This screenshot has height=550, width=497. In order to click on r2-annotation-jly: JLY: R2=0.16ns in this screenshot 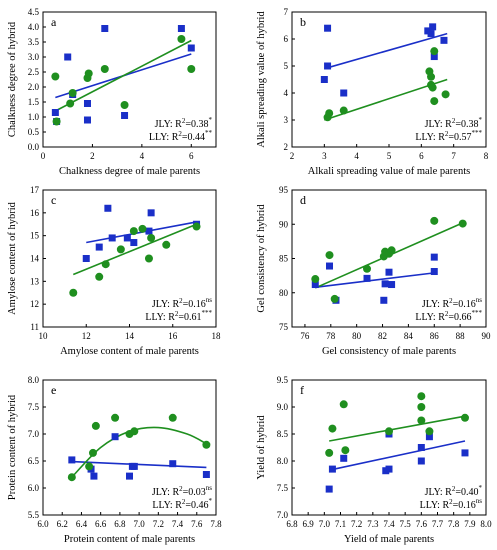, I will do `click(452, 303)`.